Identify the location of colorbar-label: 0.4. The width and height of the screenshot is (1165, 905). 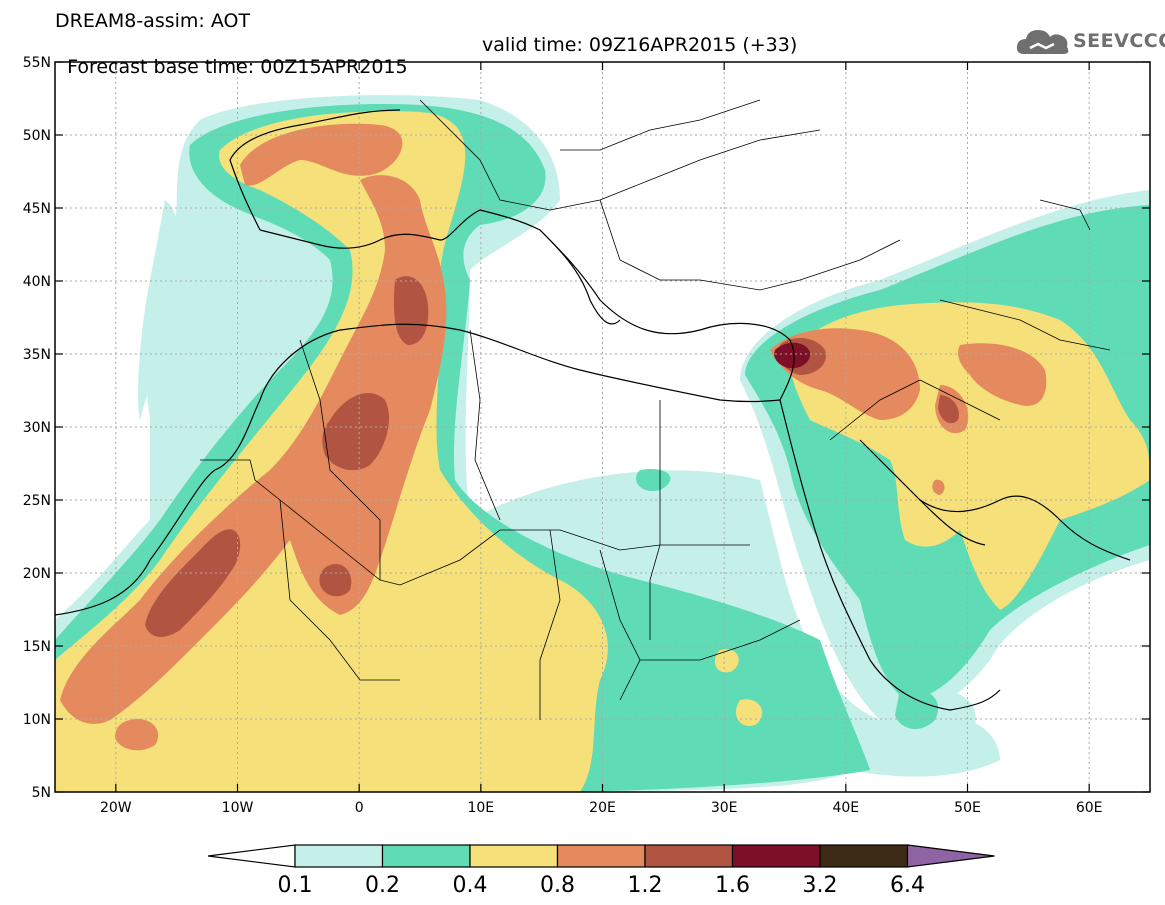
(470, 885).